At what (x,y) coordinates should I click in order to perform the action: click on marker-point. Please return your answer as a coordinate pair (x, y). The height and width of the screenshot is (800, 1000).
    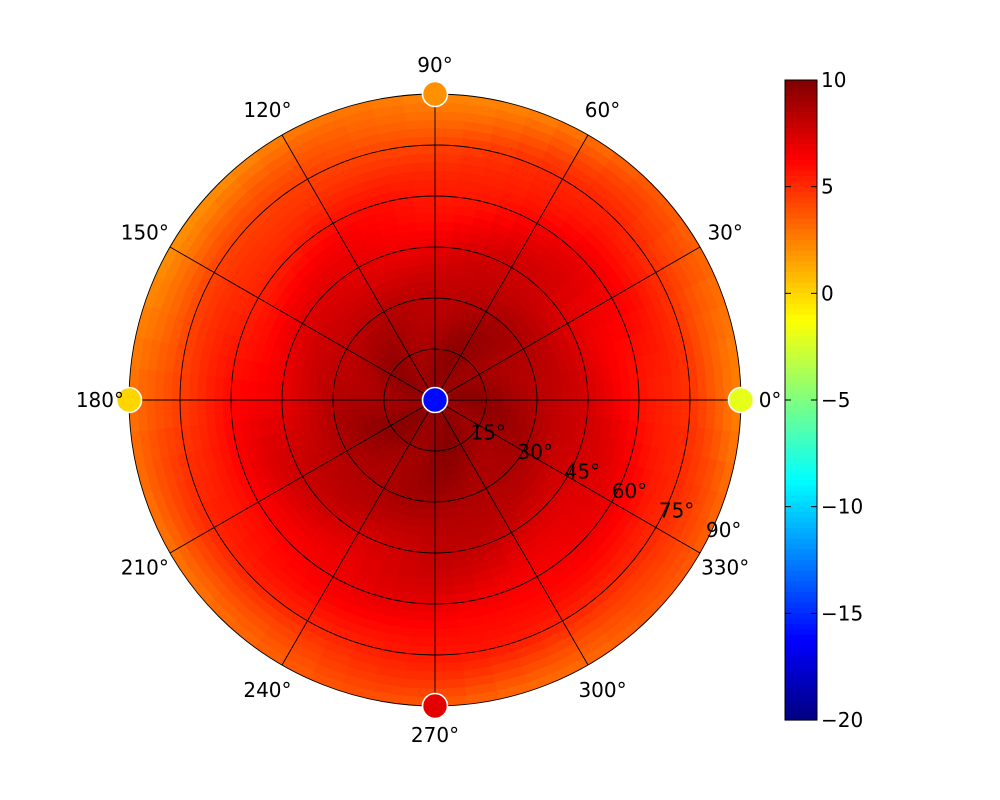
    Looking at the image, I should click on (435, 400).